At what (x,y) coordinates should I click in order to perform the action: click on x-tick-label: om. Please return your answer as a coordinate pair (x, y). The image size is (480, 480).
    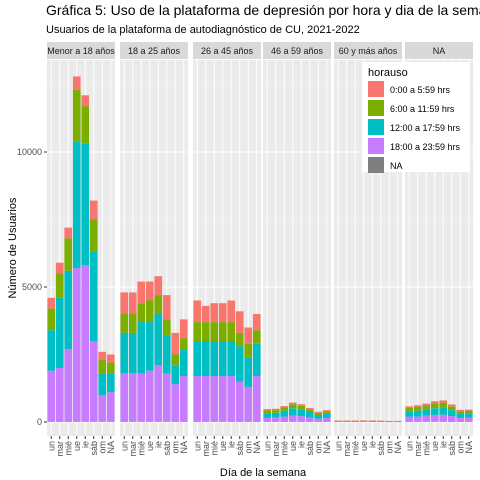
    Looking at the image, I should click on (175, 447).